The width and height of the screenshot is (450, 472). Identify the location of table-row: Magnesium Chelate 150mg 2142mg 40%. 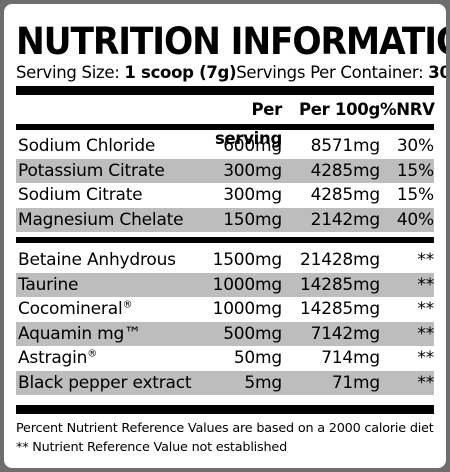
(225, 219).